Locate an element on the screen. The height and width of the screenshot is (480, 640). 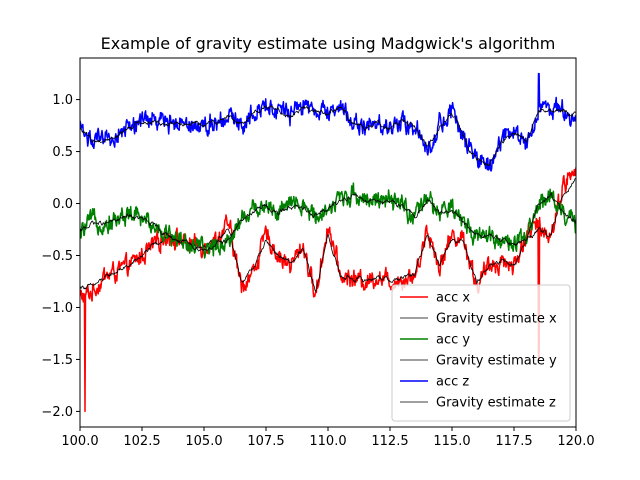
y-tick-label: −1.5 is located at coordinates (57, 360).